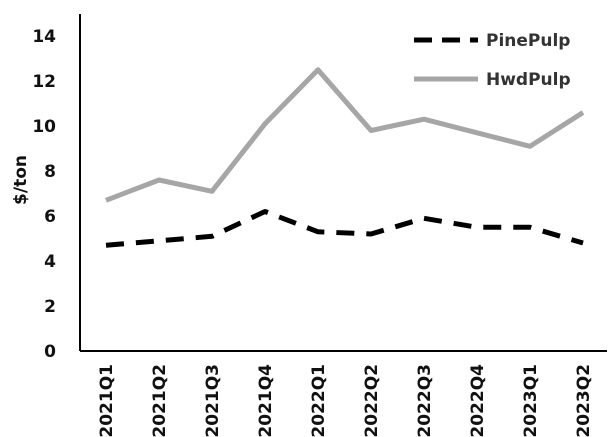 The height and width of the screenshot is (437, 608). What do you see at coordinates (21, 180) in the screenshot?
I see `y-axis-label: $/ton` at bounding box center [21, 180].